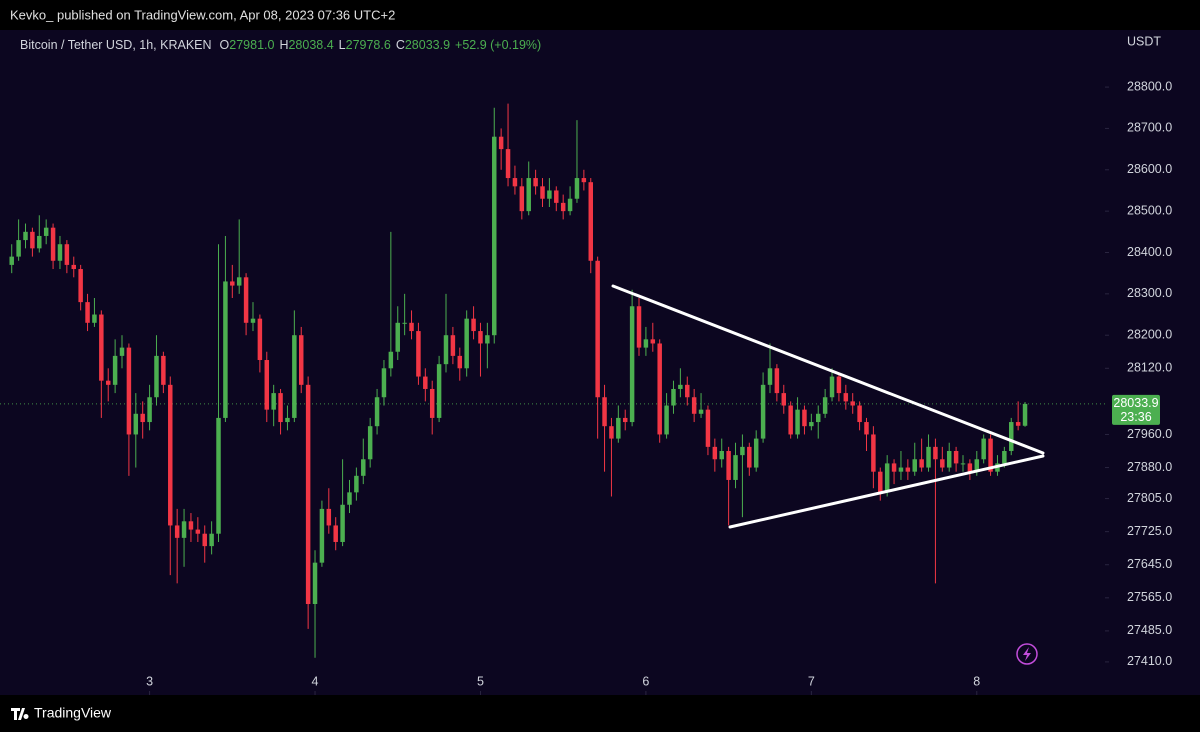  I want to click on y-tick-label: 27485.0, so click(1149, 630).